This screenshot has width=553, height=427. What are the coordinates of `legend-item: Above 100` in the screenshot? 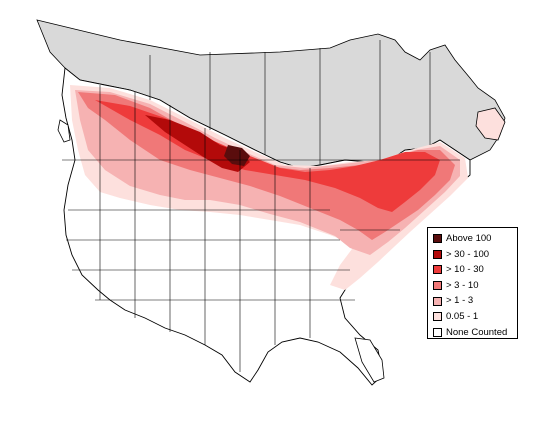 It's located at (475, 239).